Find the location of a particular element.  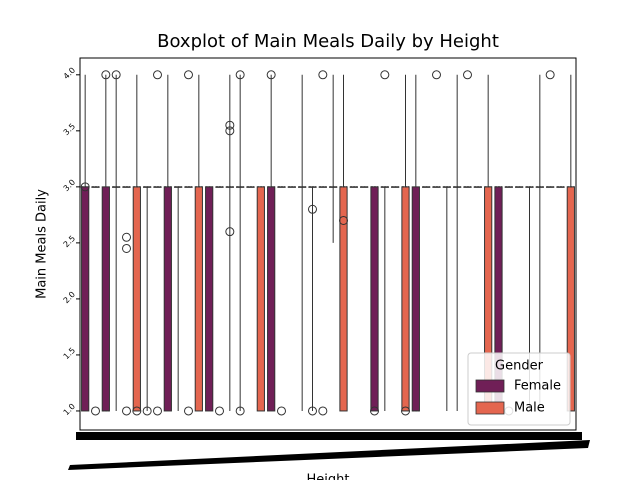

legend-label: Female is located at coordinates (537, 386).